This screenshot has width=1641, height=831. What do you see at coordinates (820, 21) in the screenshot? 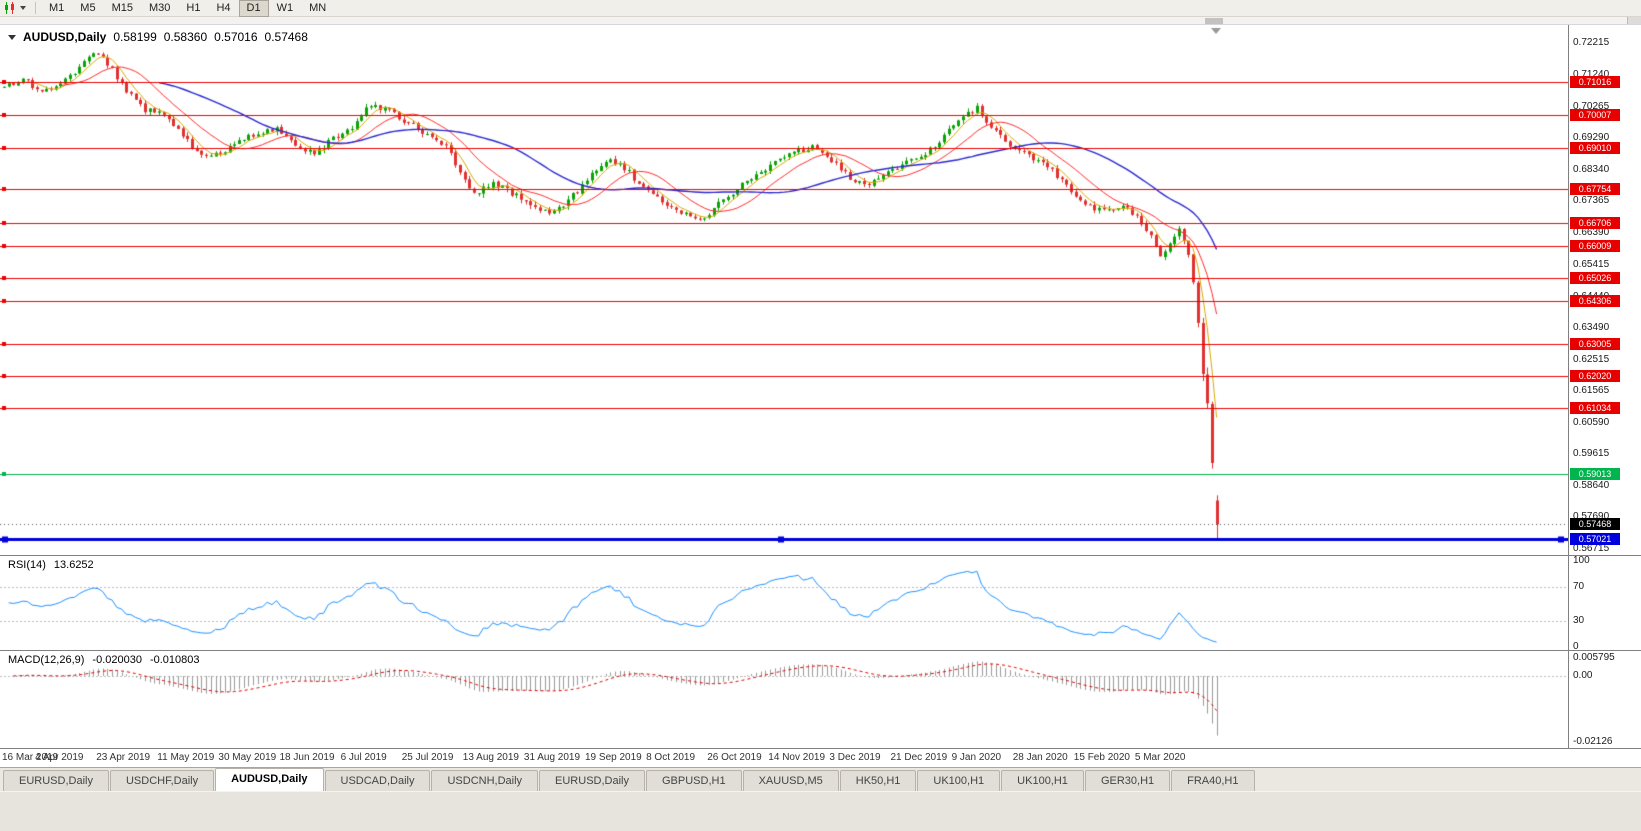
I see `chart-horizontal-scrollbar` at bounding box center [820, 21].